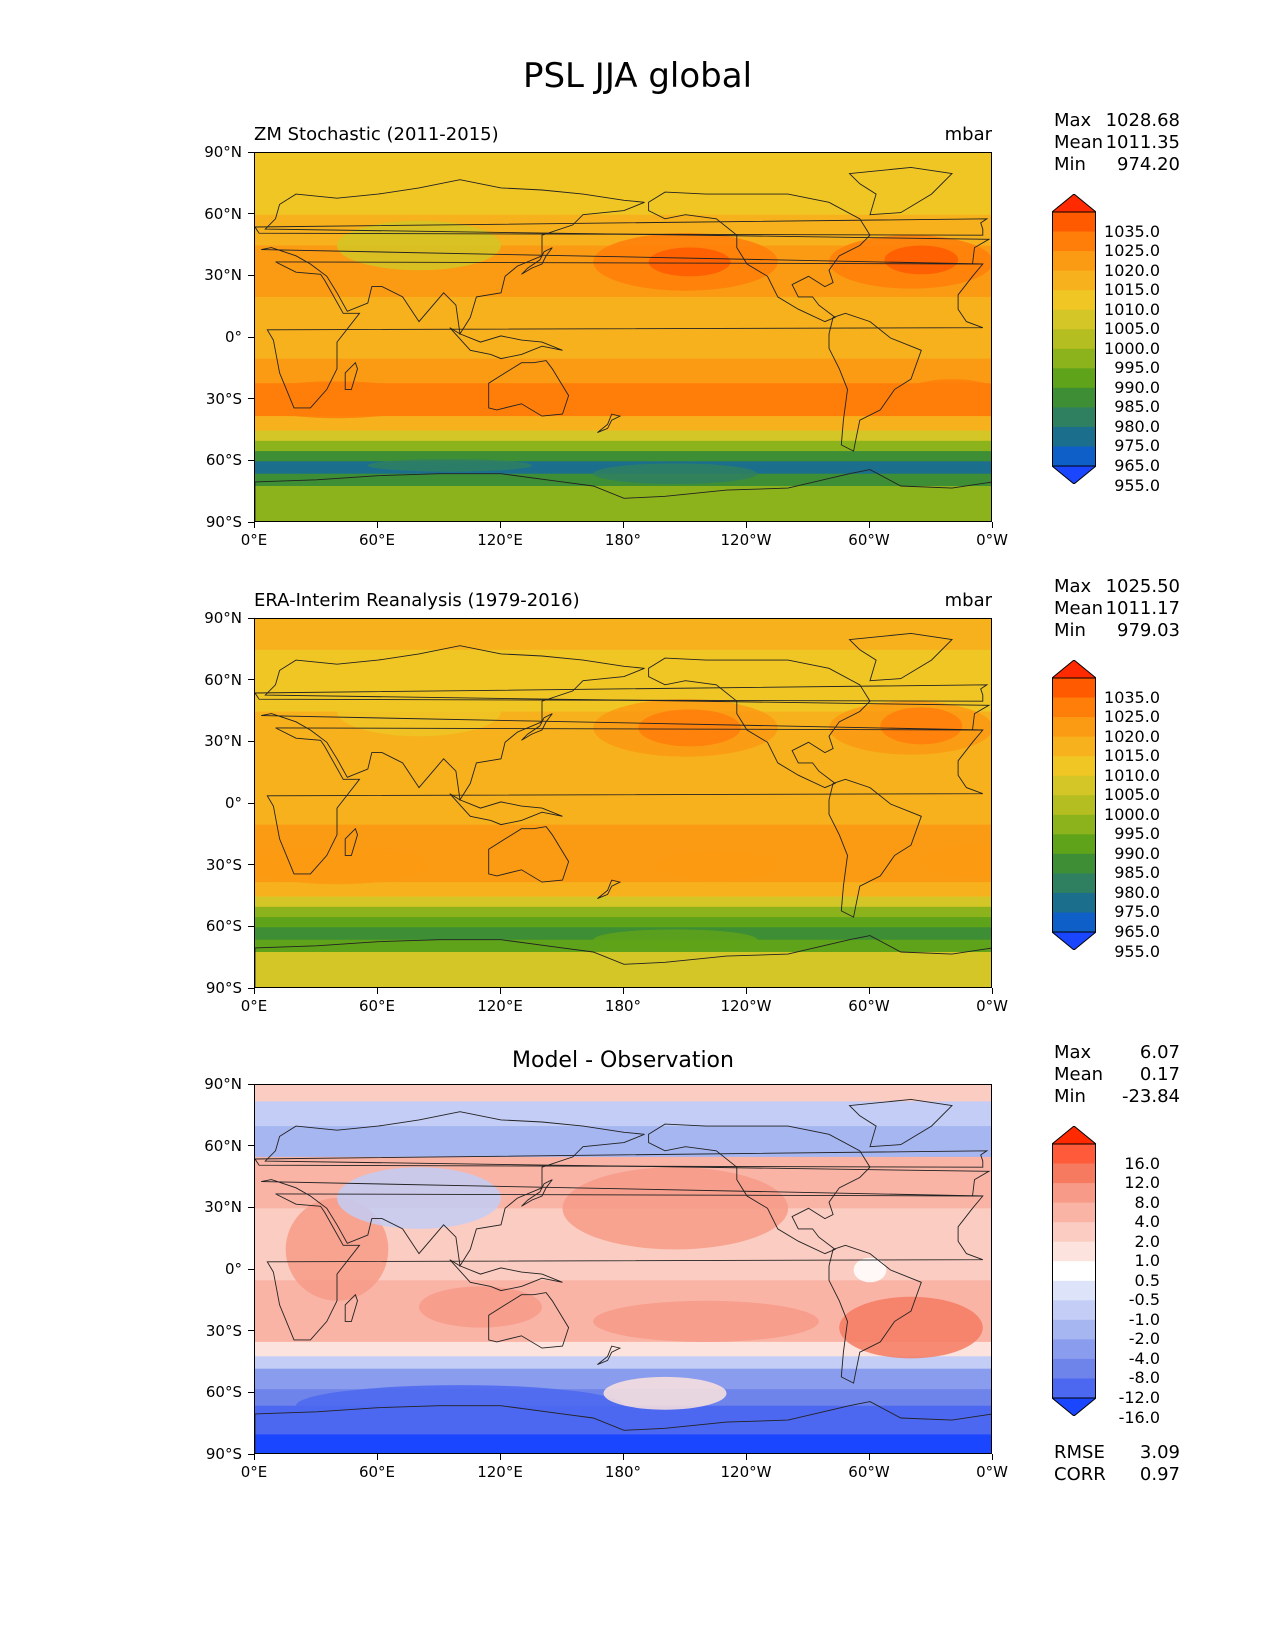 Image resolution: width=1275 pixels, height=1650 pixels. What do you see at coordinates (223, 988) in the screenshot?
I see `lat-label: 90°S` at bounding box center [223, 988].